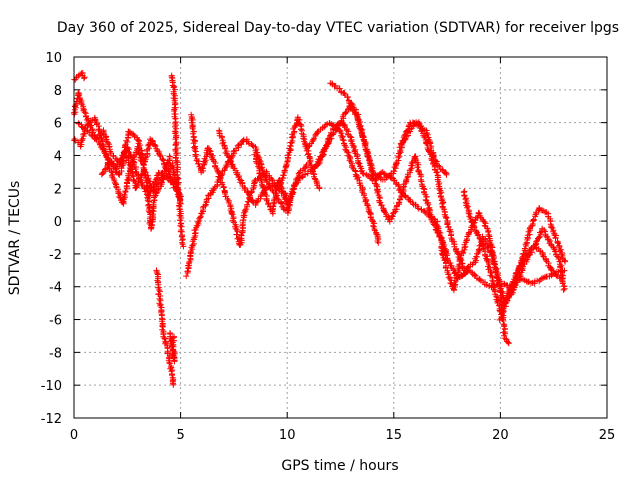  I want to click on series-lpgs-k, so click(269, 161).